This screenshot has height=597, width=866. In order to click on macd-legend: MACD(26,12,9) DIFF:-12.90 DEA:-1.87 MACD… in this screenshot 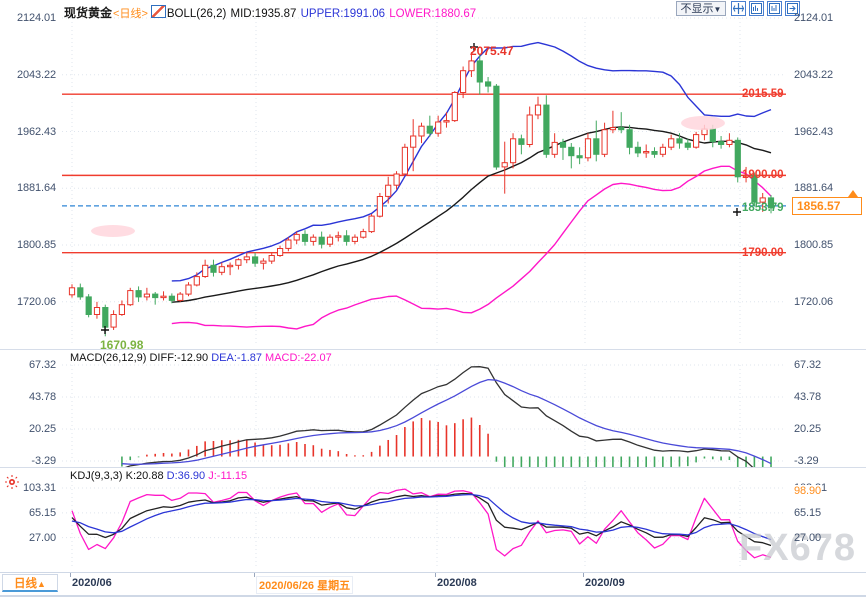, I will do `click(201, 358)`.